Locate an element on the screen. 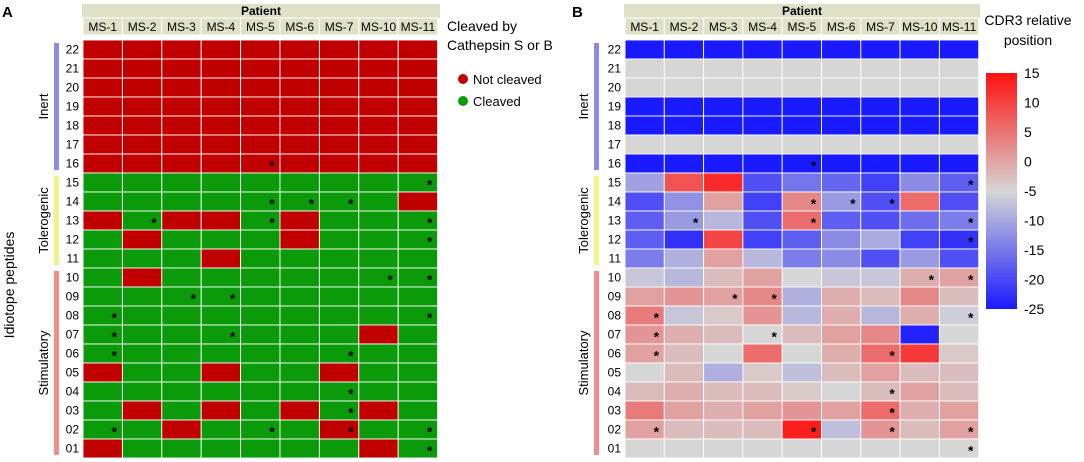 The image size is (1084, 462). colorbar-tick-label: 15 is located at coordinates (1032, 73).